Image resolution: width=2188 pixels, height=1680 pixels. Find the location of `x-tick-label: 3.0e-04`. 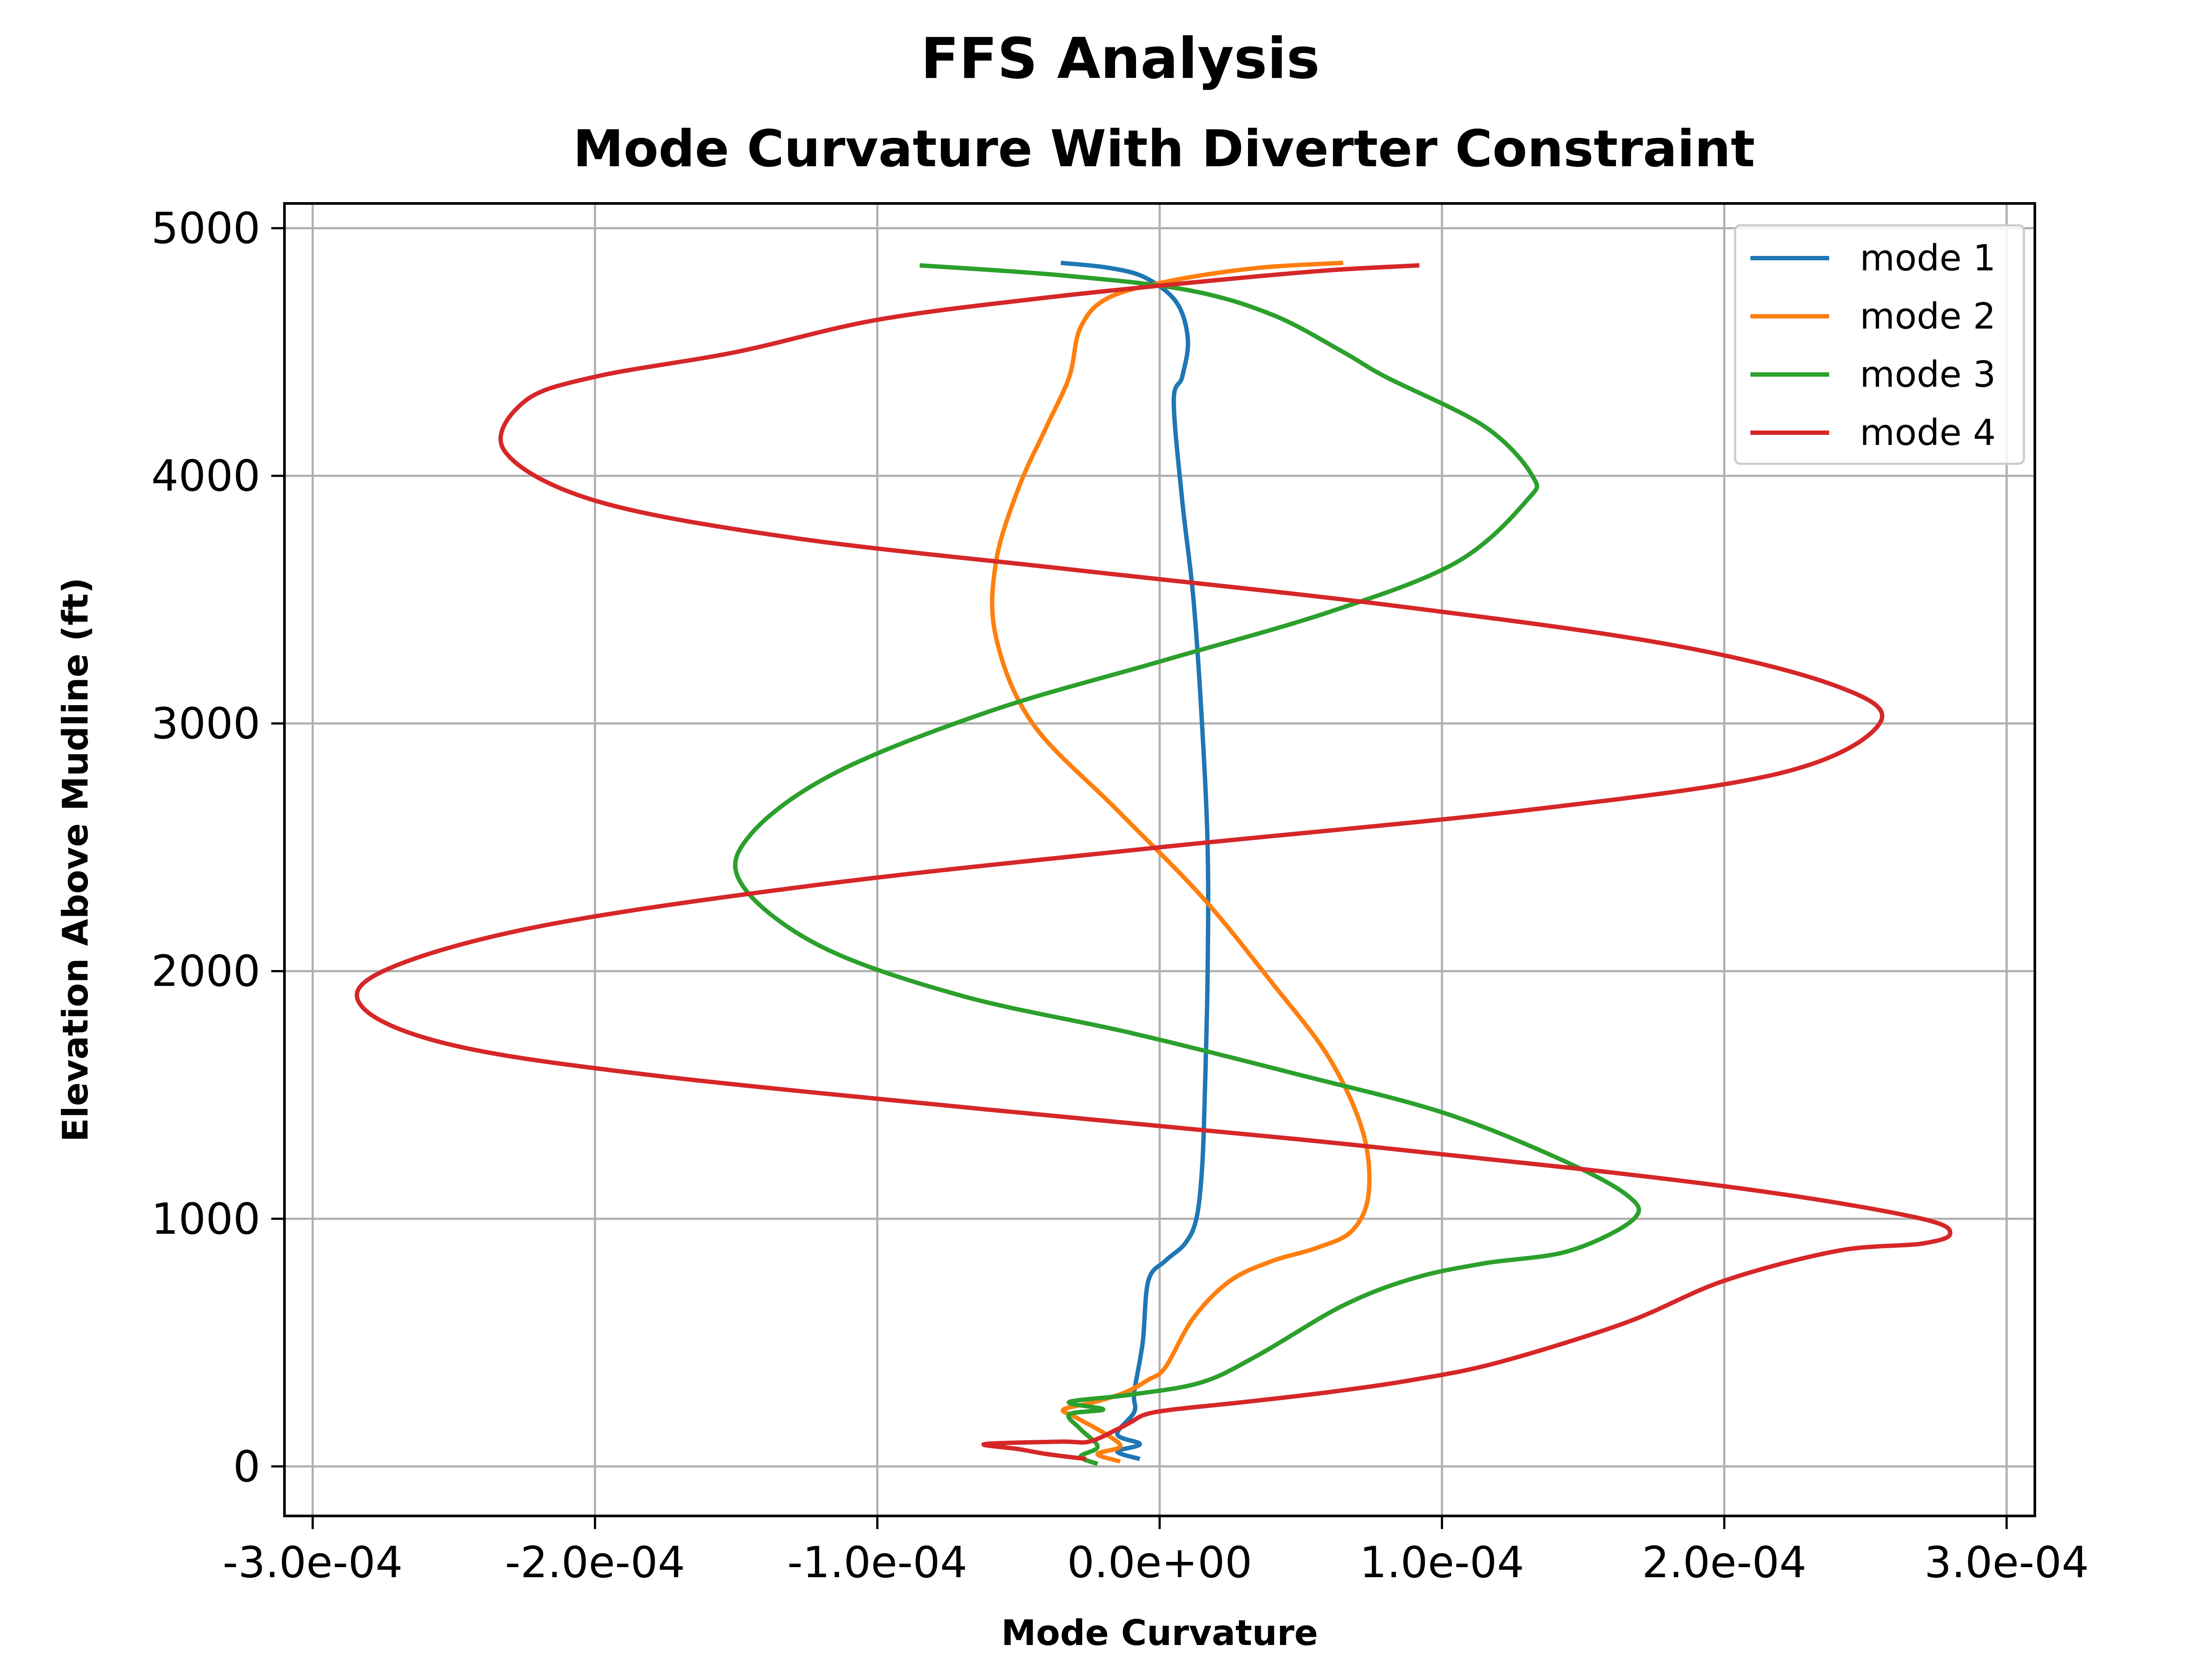

x-tick-label: 3.0e-04 is located at coordinates (2006, 1563).